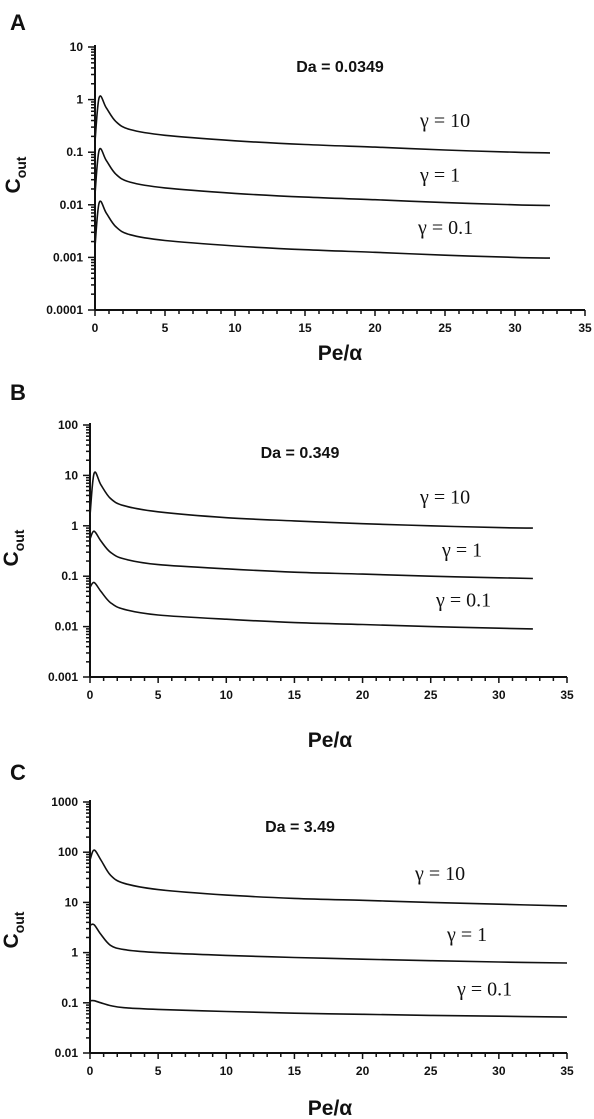 This screenshot has height=1119, width=594. I want to click on y-tick-label: 0.0001, so click(64, 310).